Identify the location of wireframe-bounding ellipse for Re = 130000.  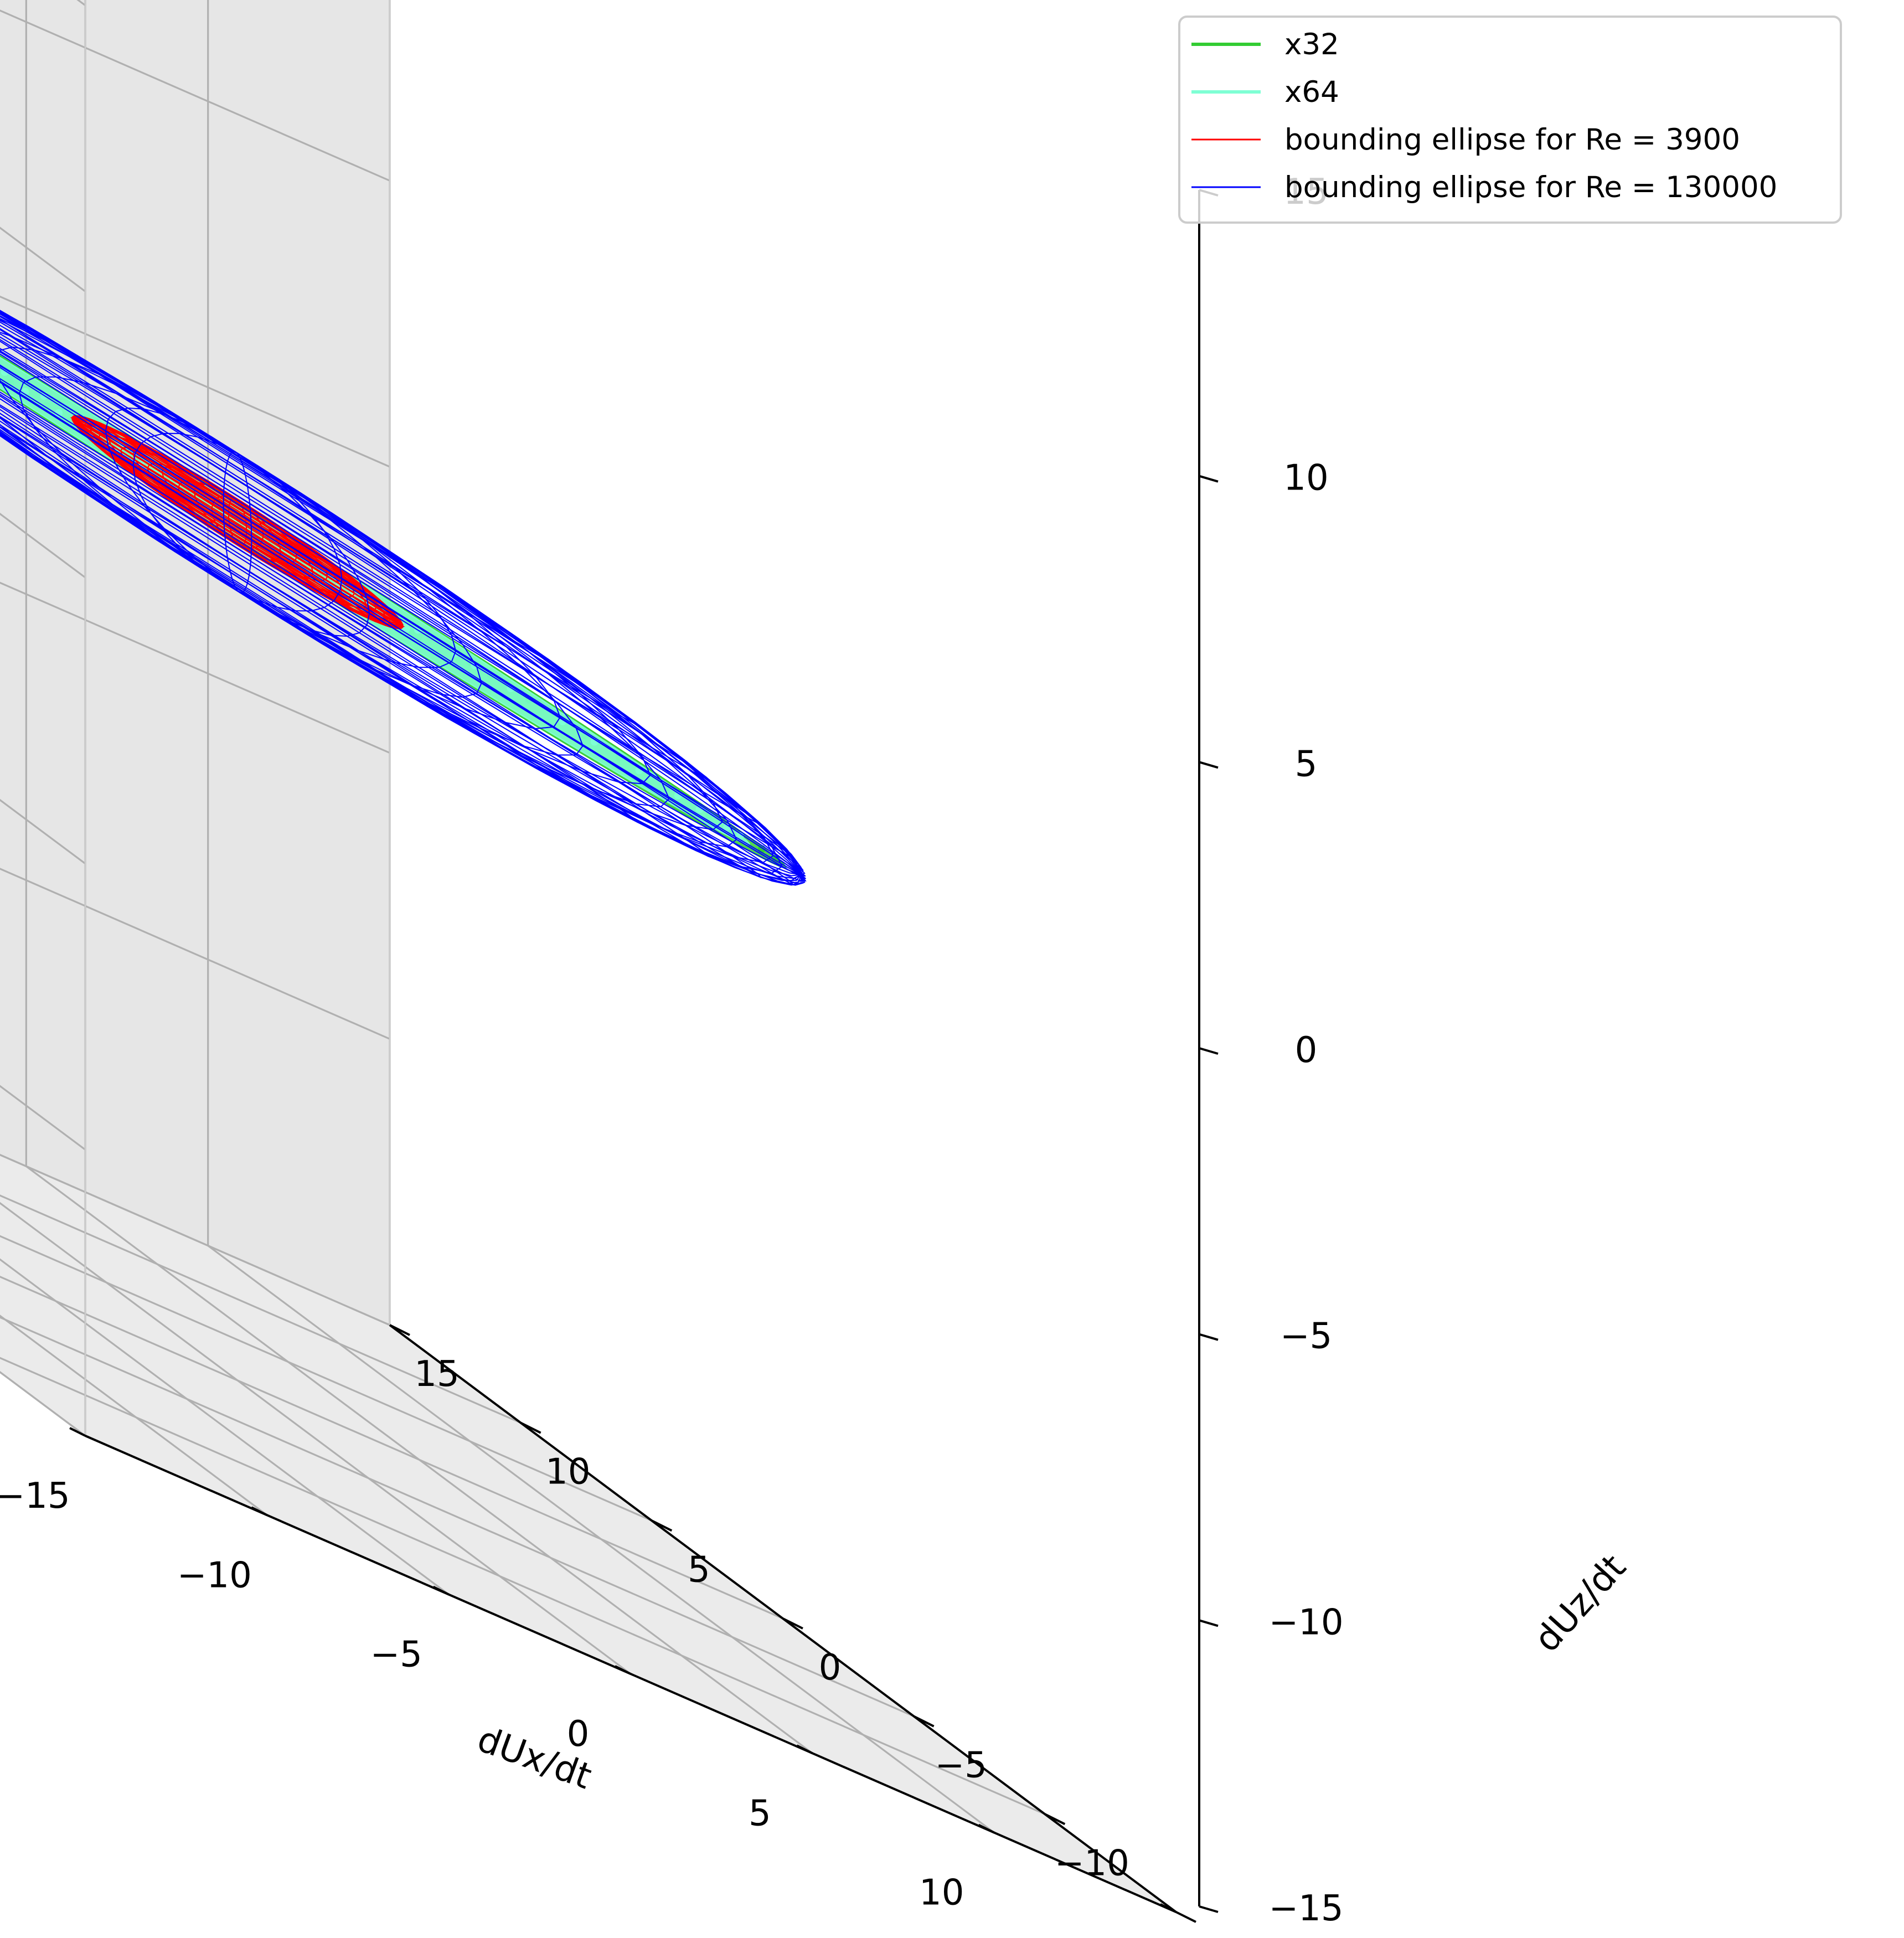
(403, 598).